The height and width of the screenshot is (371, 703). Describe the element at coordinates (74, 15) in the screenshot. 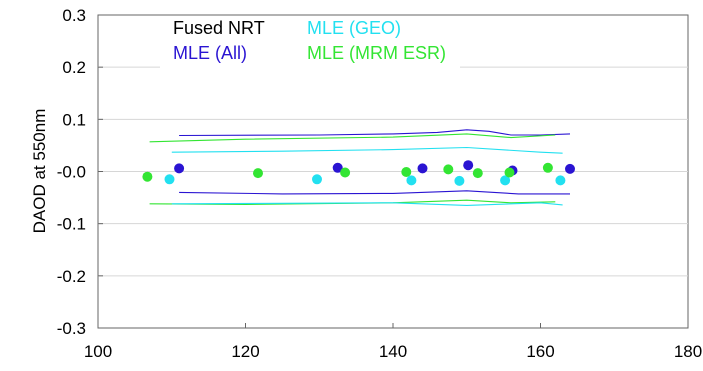

I see `y-tick-label: 0.3` at that location.